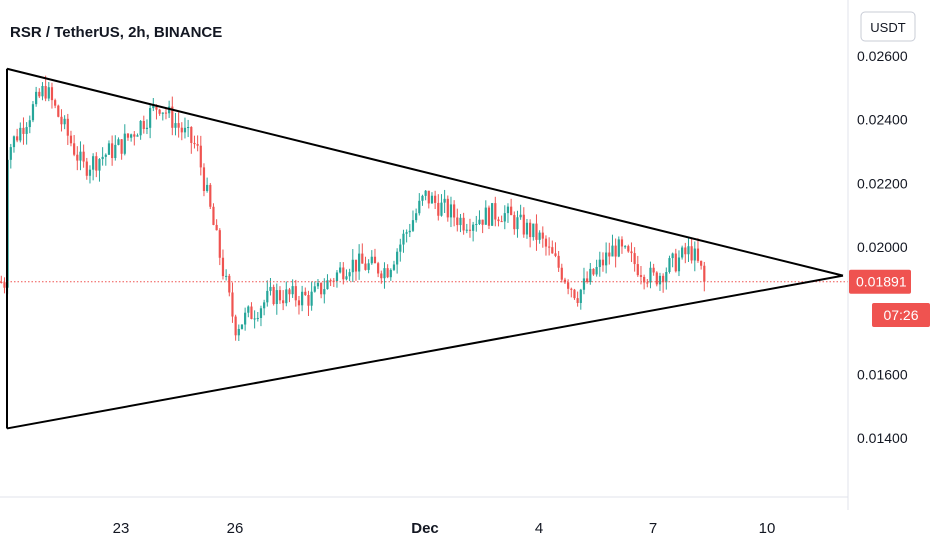 This screenshot has height=550, width=932. I want to click on currency-label: USDT, so click(887, 27).